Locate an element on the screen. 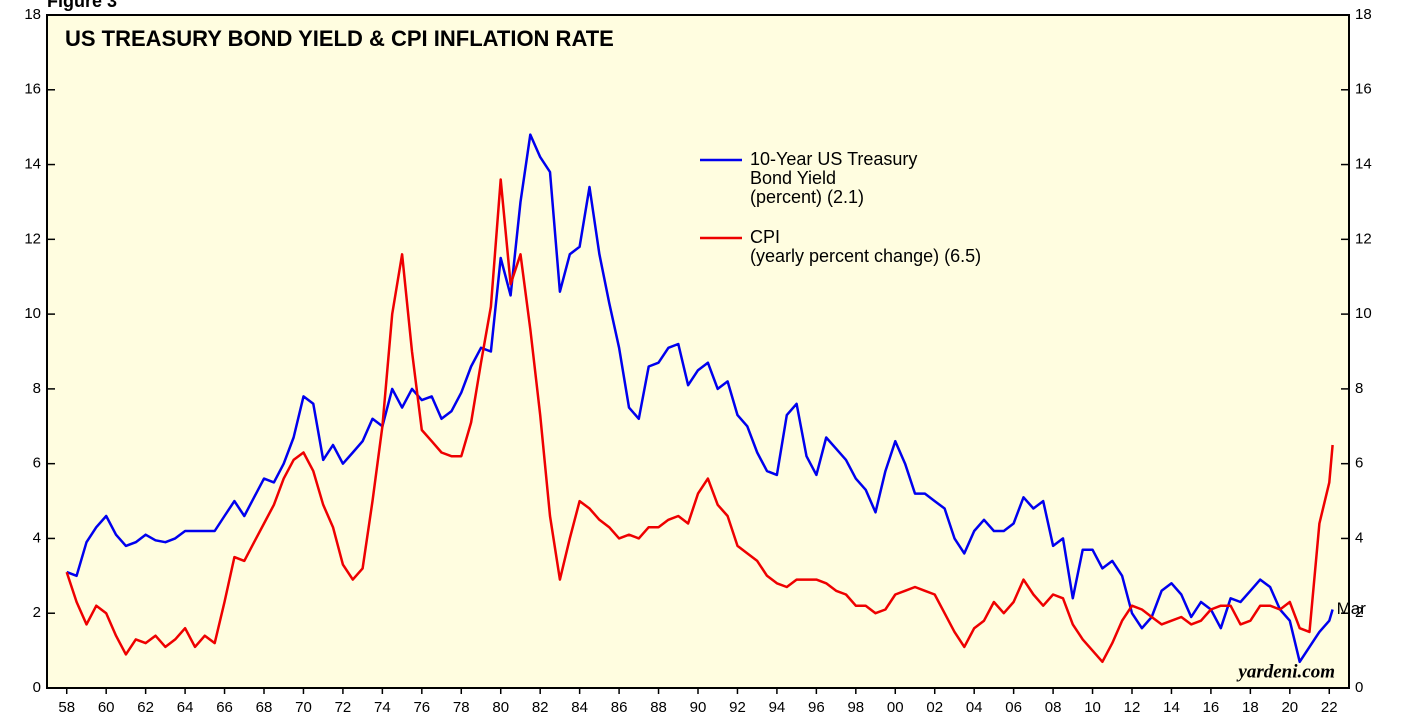 The image size is (1406, 721). x-tick-label: 02 is located at coordinates (934, 707).